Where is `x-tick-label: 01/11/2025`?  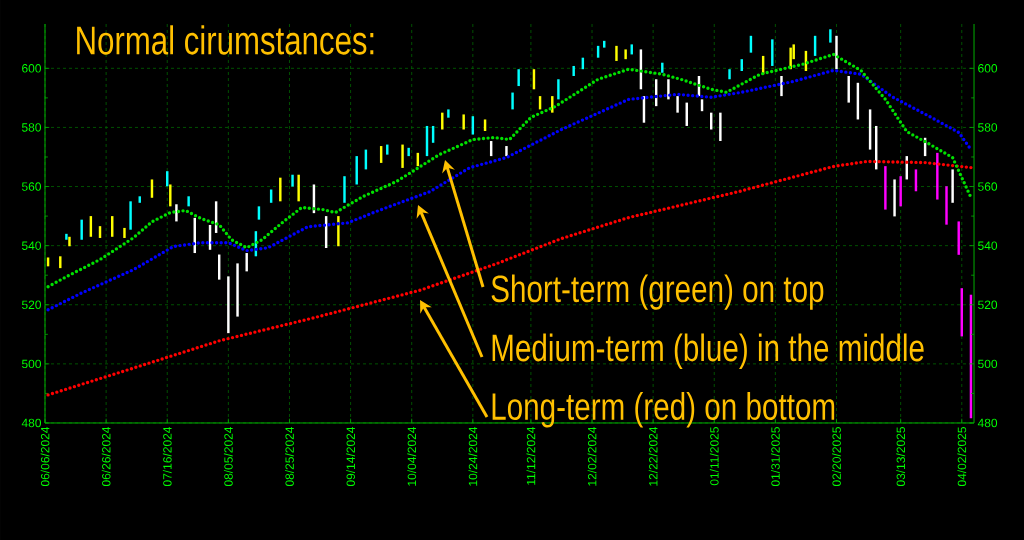
x-tick-label: 01/11/2025 is located at coordinates (714, 456).